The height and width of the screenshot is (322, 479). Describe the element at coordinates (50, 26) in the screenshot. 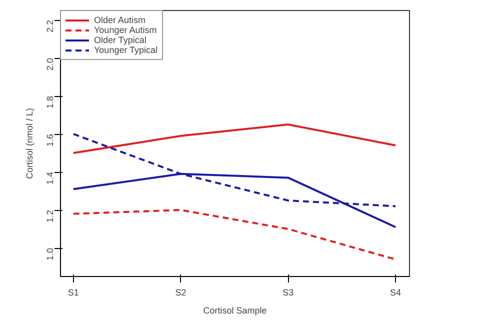

I see `y-tick-label: 2.2` at that location.